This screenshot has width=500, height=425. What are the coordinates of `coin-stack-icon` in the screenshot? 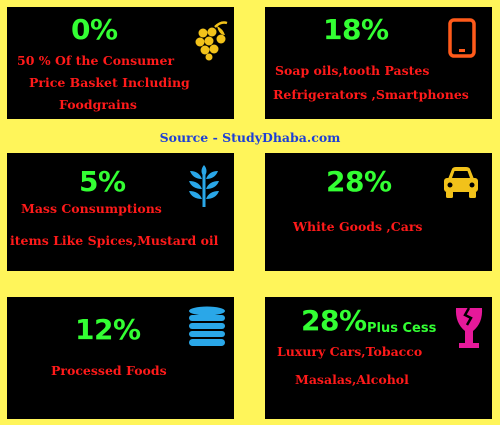 It's located at (207, 326).